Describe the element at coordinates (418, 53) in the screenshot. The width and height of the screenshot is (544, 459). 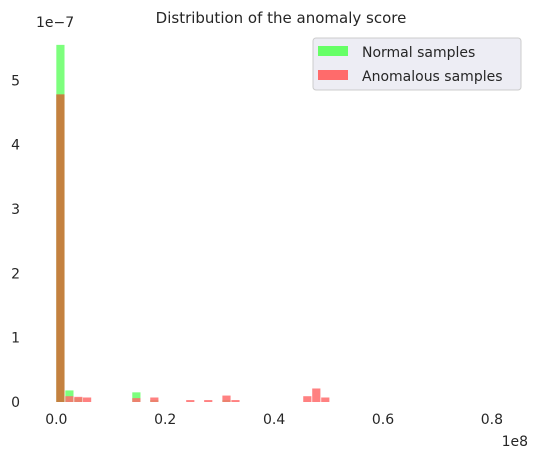
I see `legend-label-normal: Normal samples` at that location.